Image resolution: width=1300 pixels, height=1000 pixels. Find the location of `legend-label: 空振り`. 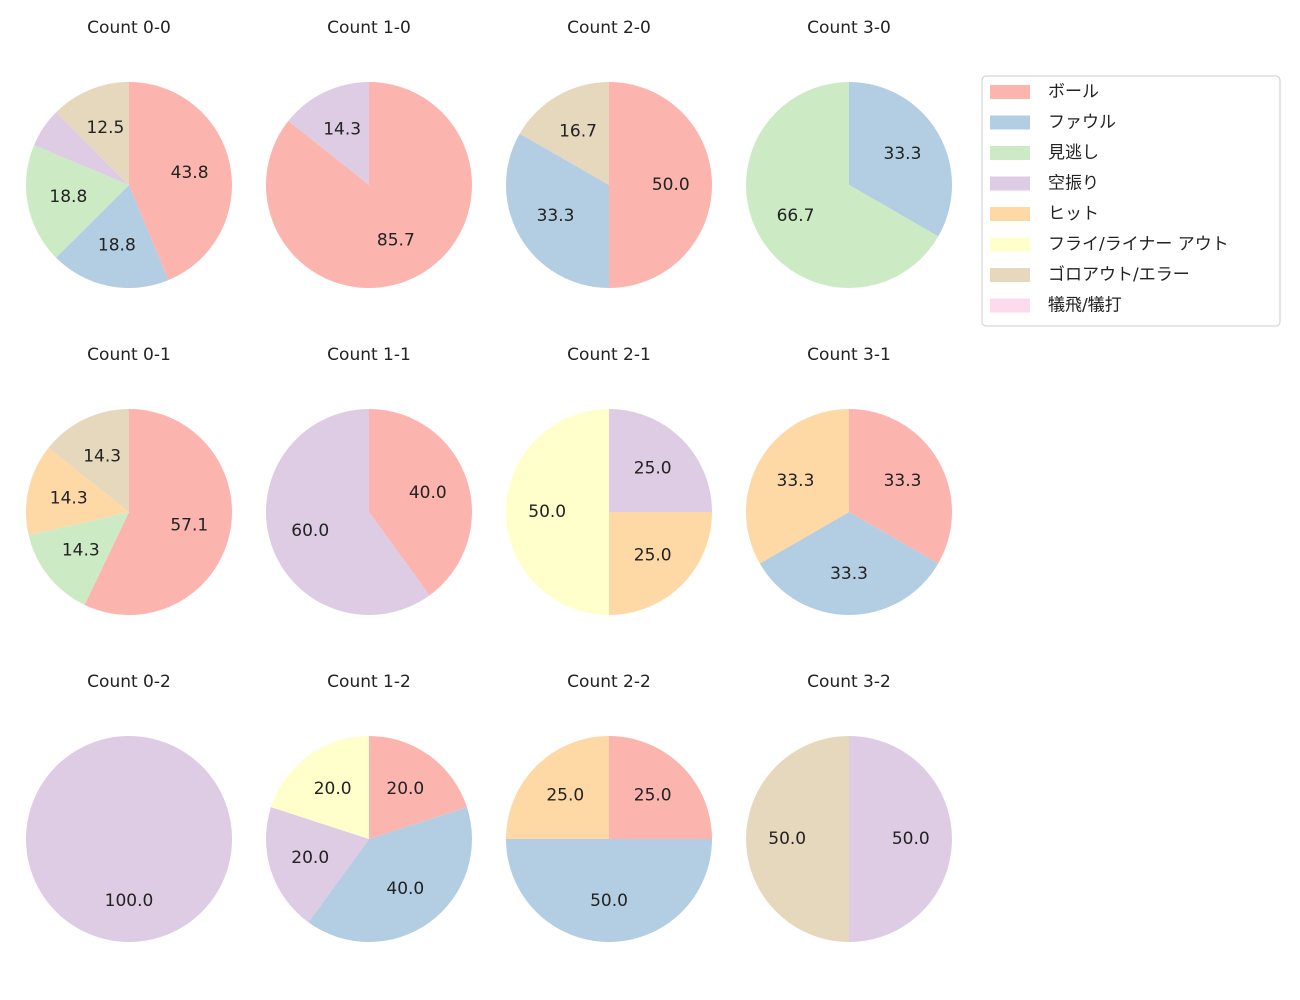

legend-label: 空振り is located at coordinates (1073, 184).